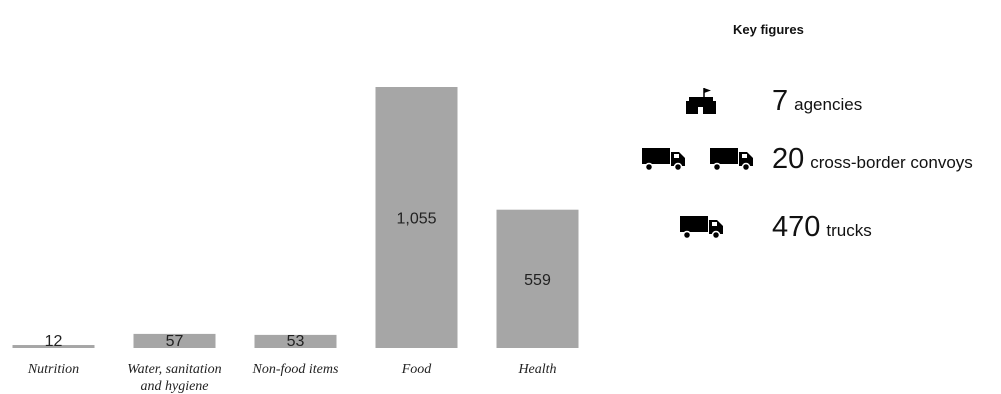 This screenshot has height=394, width=1001. I want to click on headquarters-icon, so click(701, 101).